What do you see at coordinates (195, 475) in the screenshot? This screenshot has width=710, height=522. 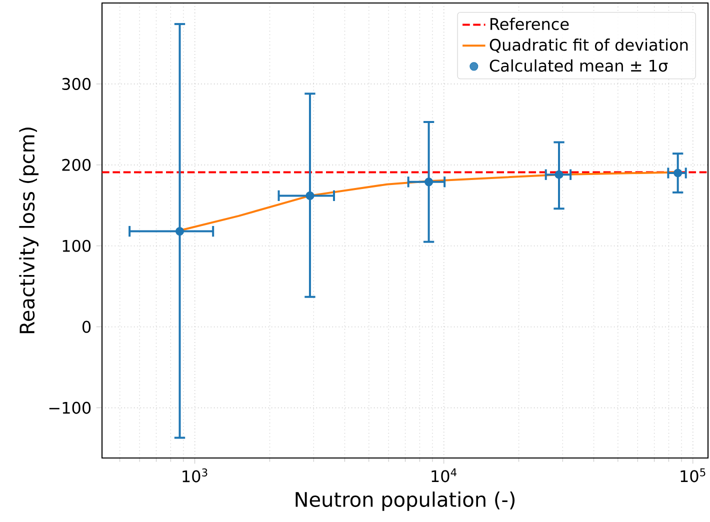 I see `x-tick-label: 10$^{3}$` at bounding box center [195, 475].